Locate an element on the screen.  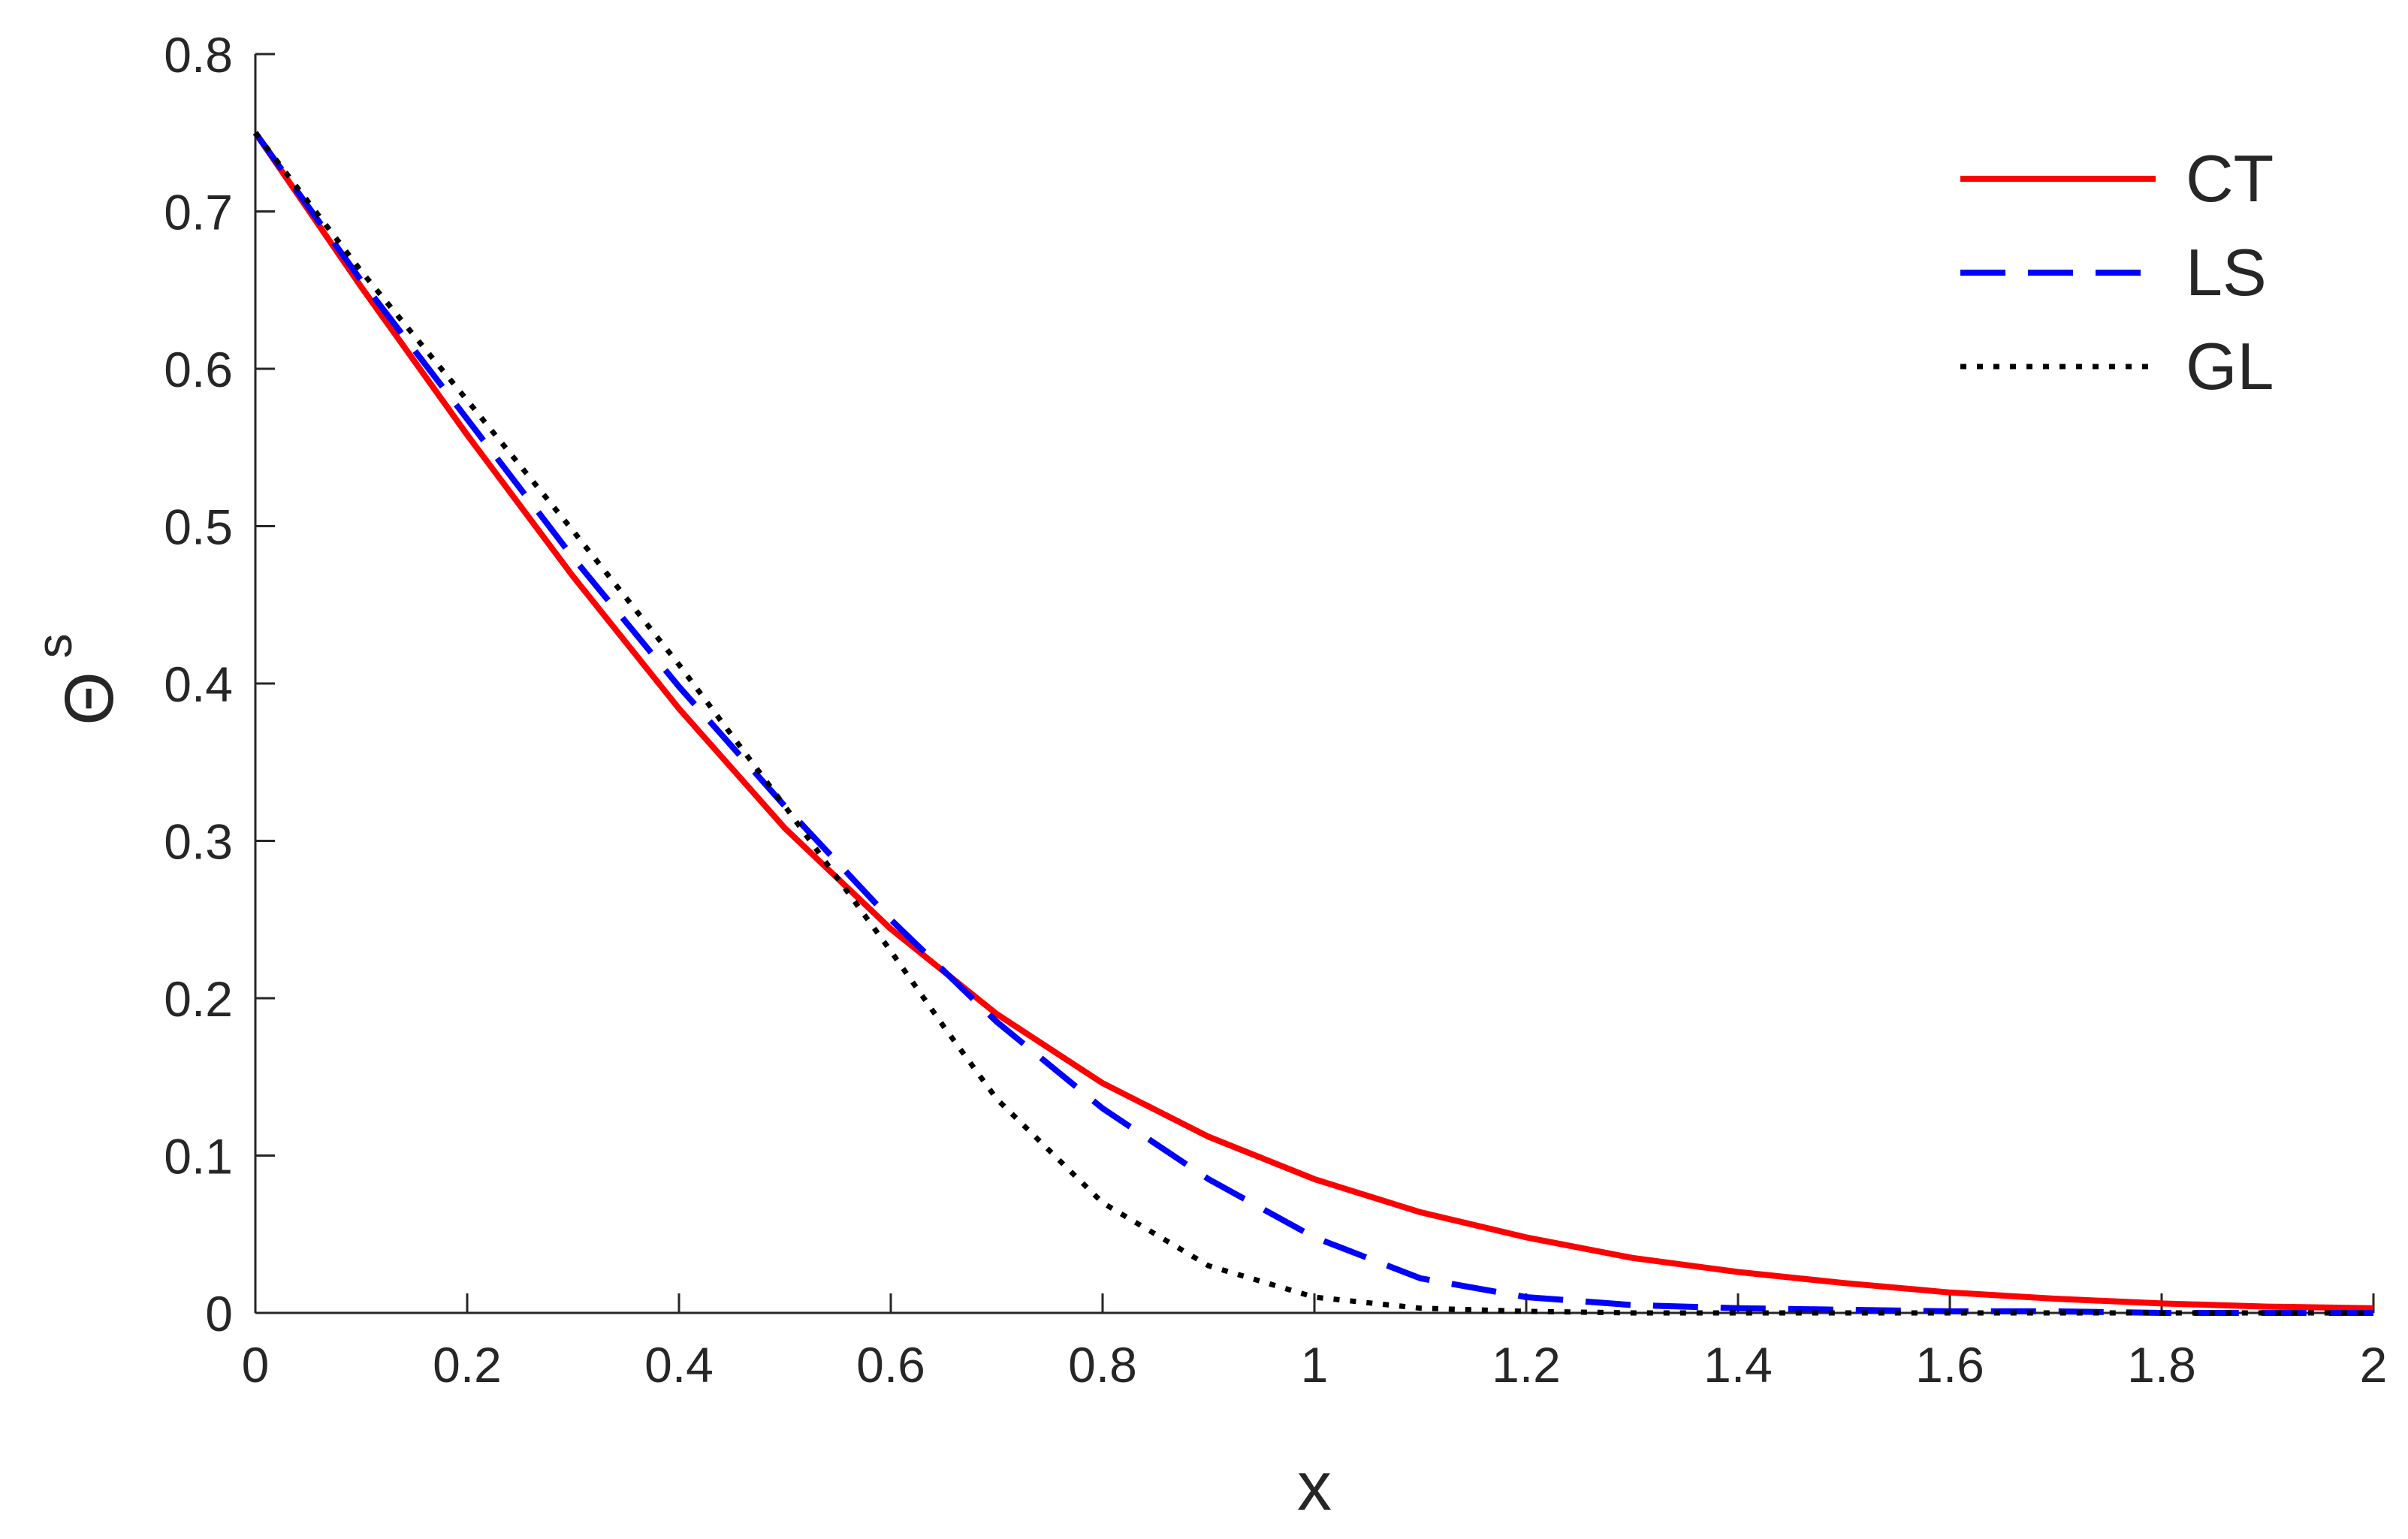
x-tick-label: 2 is located at coordinates (2374, 1365).